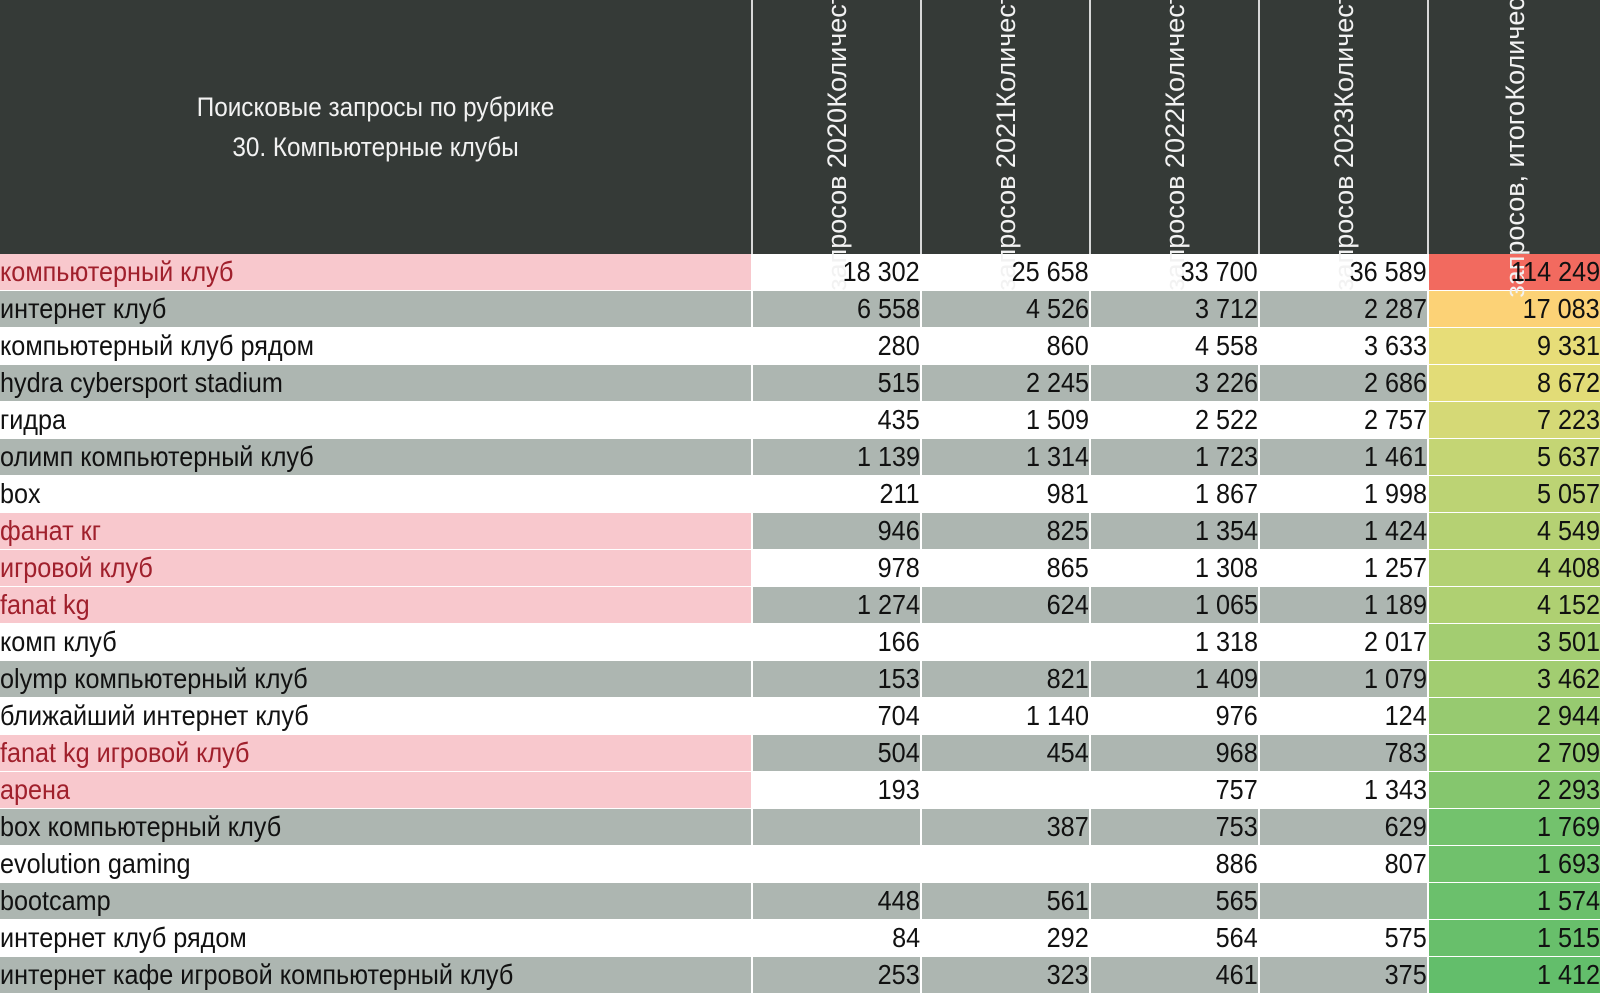  Describe the element at coordinates (375, 107) in the screenshot. I see `table-title-line1: Поисковые запросы по рубрике` at that location.